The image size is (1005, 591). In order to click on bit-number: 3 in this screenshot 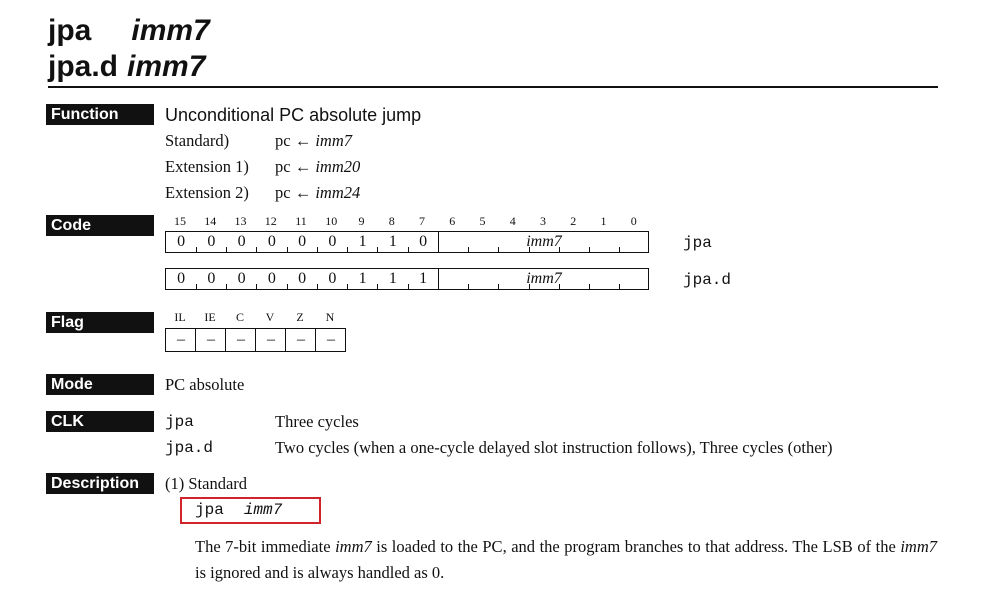, I will do `click(543, 221)`.